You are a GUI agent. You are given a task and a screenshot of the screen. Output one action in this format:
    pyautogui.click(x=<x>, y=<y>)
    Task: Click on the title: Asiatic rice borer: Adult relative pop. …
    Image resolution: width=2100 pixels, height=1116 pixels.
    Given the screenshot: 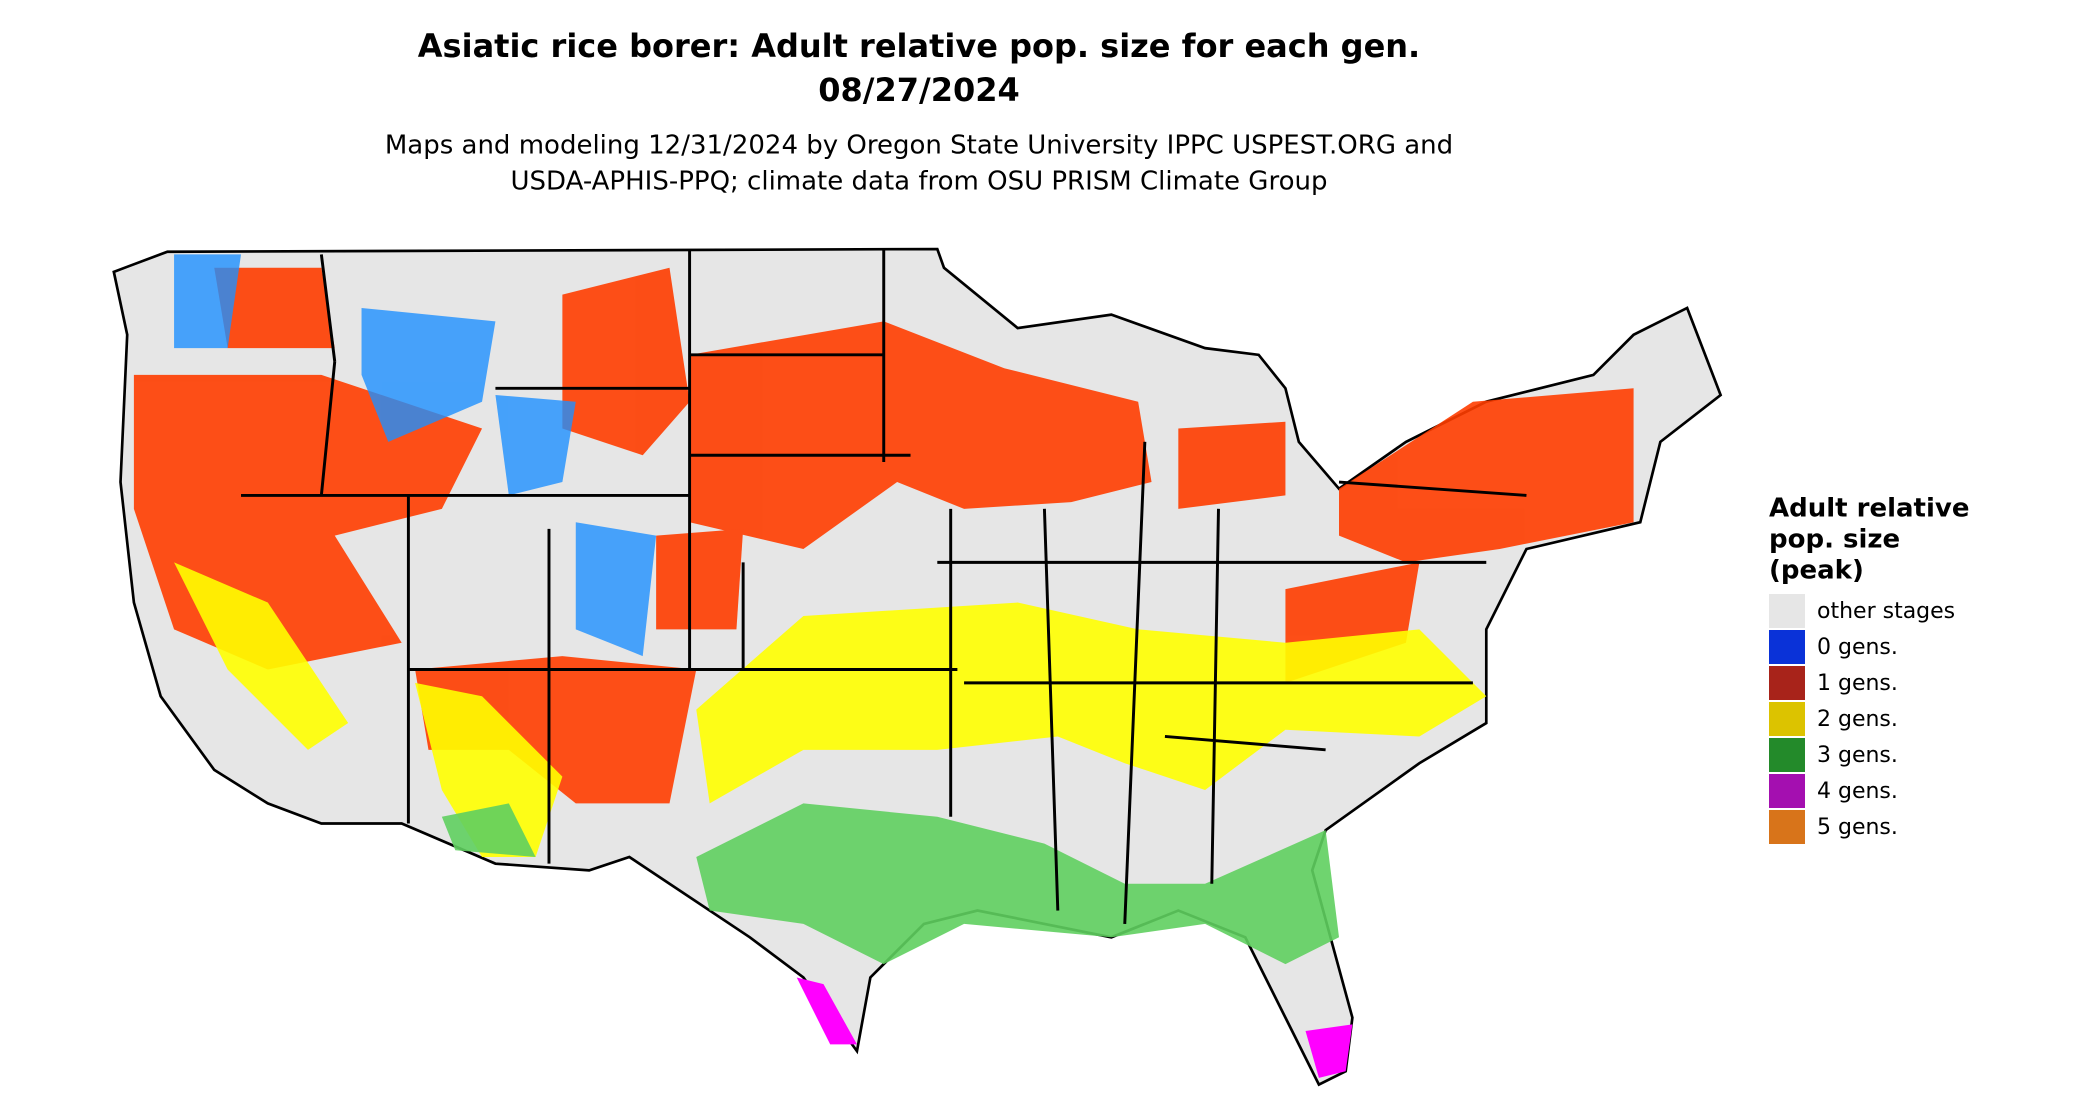 What is the action you would take?
    pyautogui.click(x=919, y=46)
    